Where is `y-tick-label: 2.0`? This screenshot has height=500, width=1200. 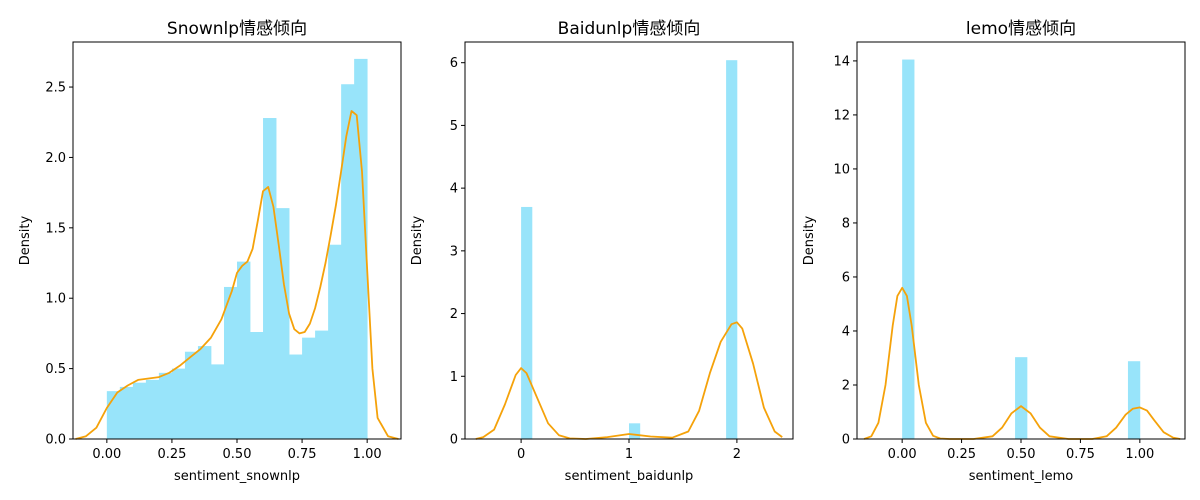
y-tick-label: 2.0 is located at coordinates (55, 158).